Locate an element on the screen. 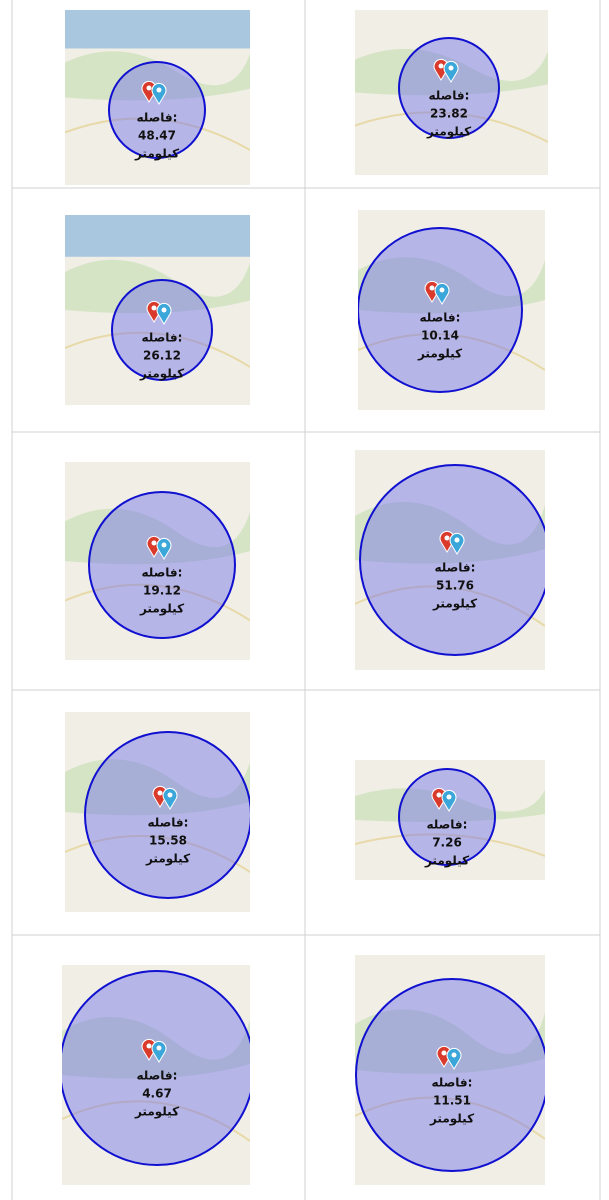 The image size is (609, 1200). distance-value: 26.12 is located at coordinates (162, 356).